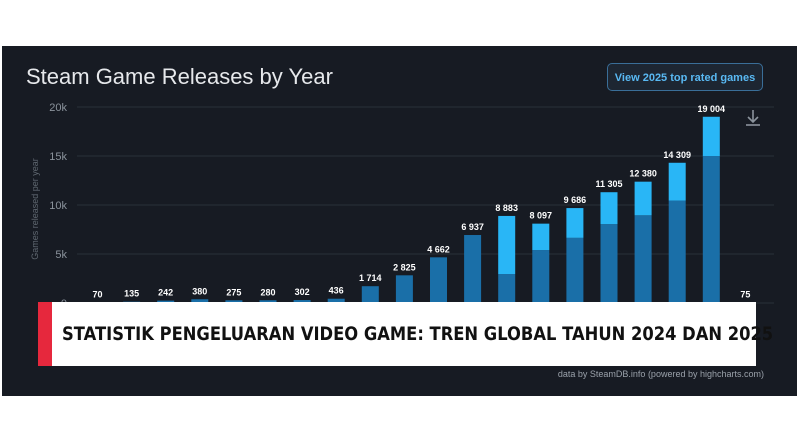  What do you see at coordinates (233, 292) in the screenshot?
I see `bar-value-label: 275` at bounding box center [233, 292].